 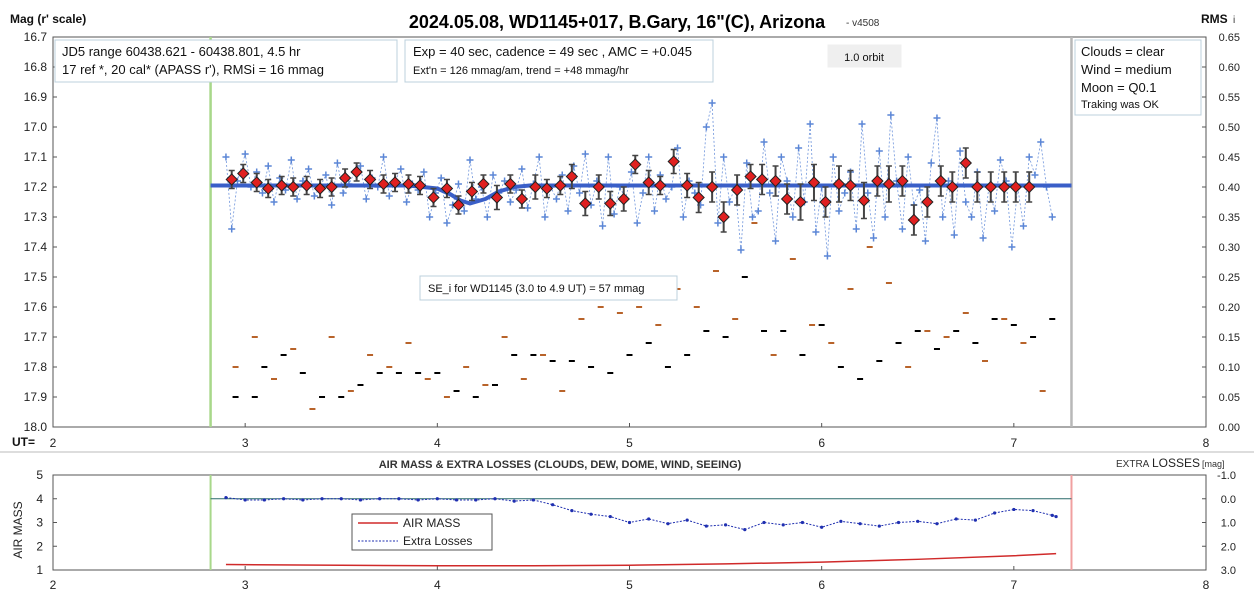 I want to click on bottom-y-tick-label: 4, so click(x=39, y=499).